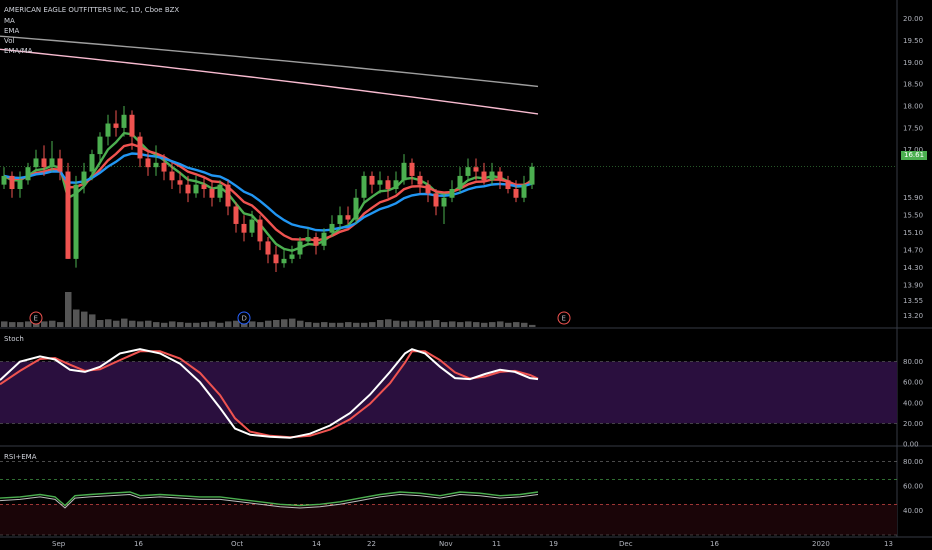  Describe the element at coordinates (446, 544) in the screenshot. I see `time-axis-tick: Nov` at that location.